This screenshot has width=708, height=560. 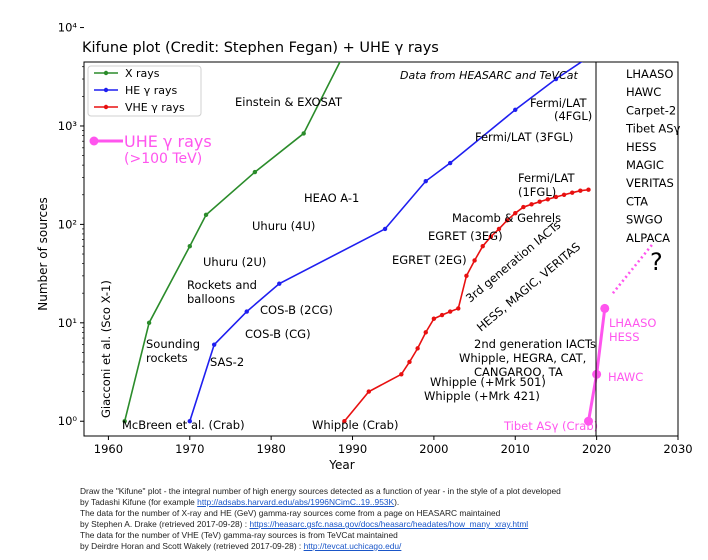 I want to click on y-tick-label: 10⁴, so click(x=68, y=28).